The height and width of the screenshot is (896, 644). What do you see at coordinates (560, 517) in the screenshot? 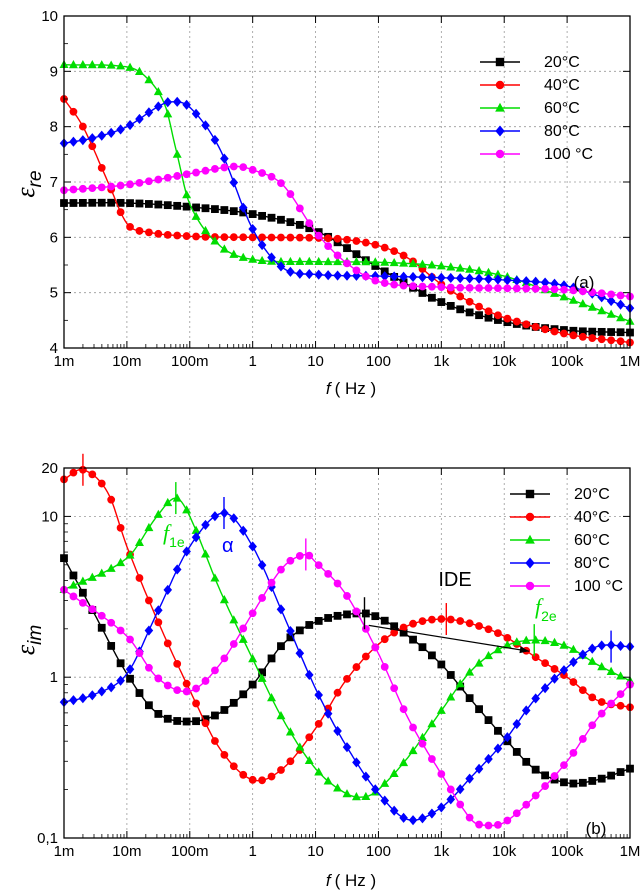
I see `panel-b-legend-item: 40°C` at bounding box center [560, 517].